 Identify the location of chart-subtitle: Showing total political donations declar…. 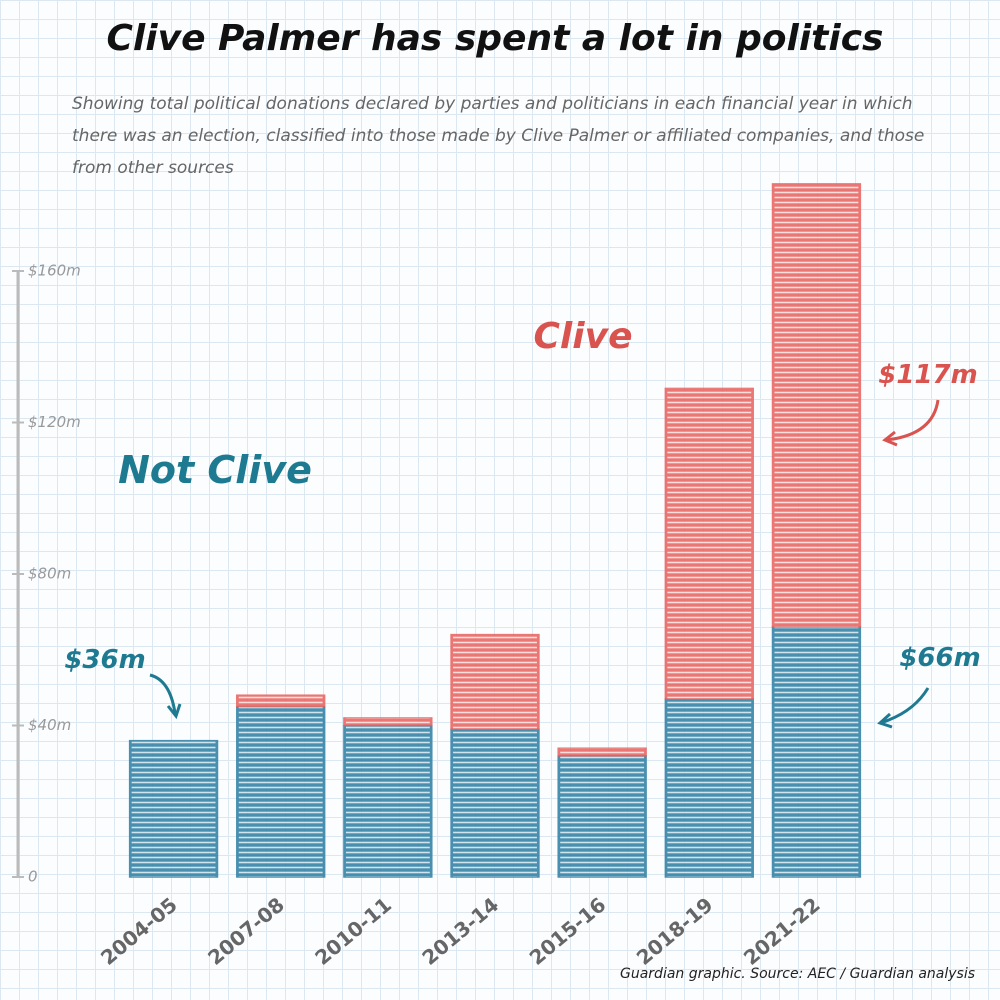
(498, 136).